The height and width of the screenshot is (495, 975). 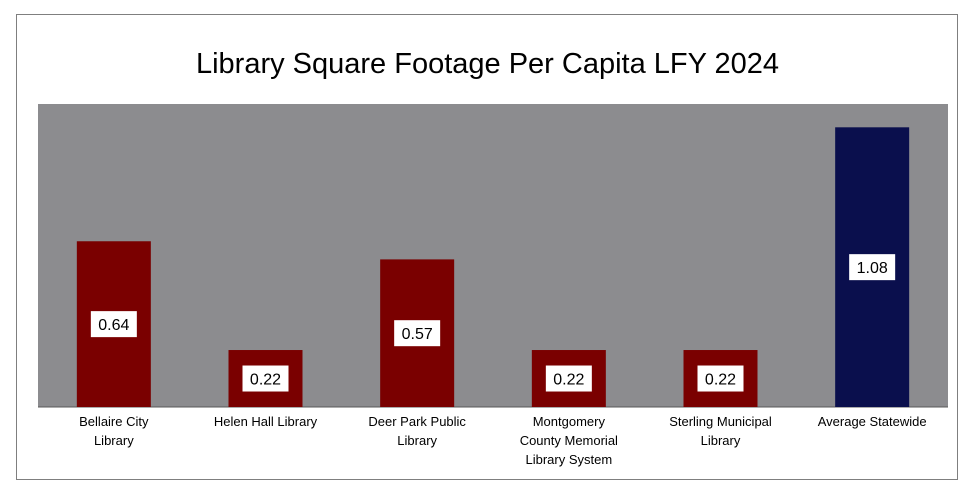 What do you see at coordinates (872, 421) in the screenshot?
I see `x-tick-label: Average Statewide` at bounding box center [872, 421].